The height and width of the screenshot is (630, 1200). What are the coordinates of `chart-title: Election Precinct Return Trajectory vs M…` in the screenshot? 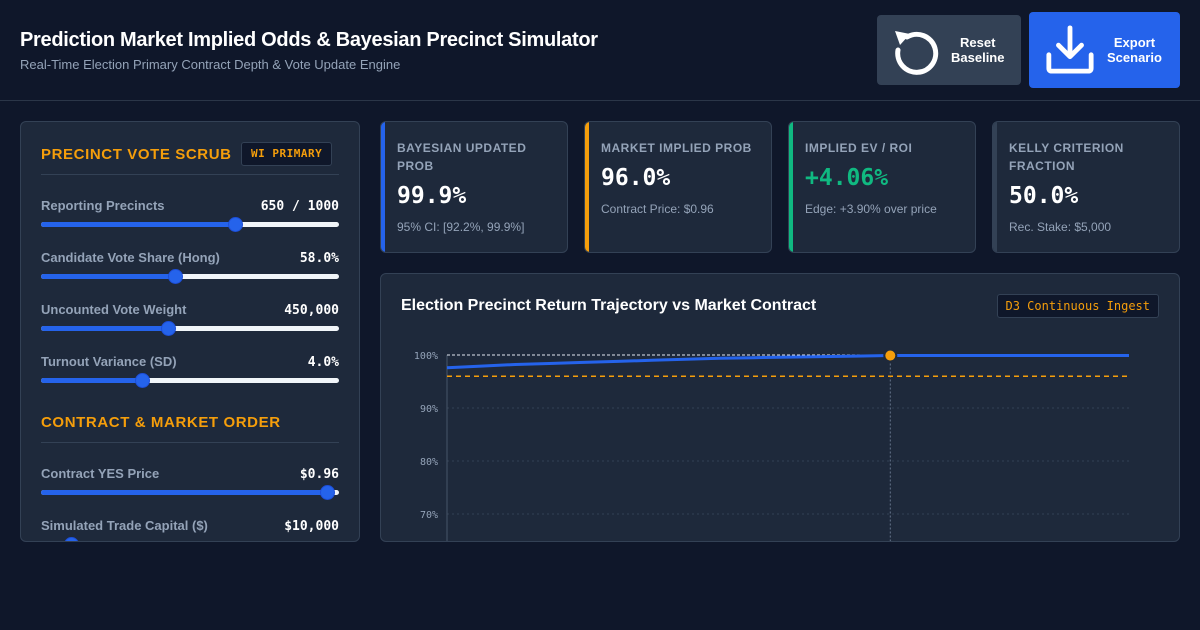 It's located at (609, 305).